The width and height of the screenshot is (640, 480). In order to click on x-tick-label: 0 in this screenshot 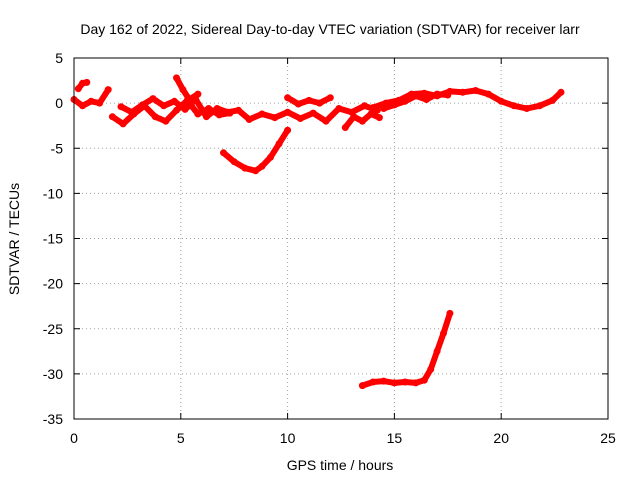, I will do `click(74, 438)`.